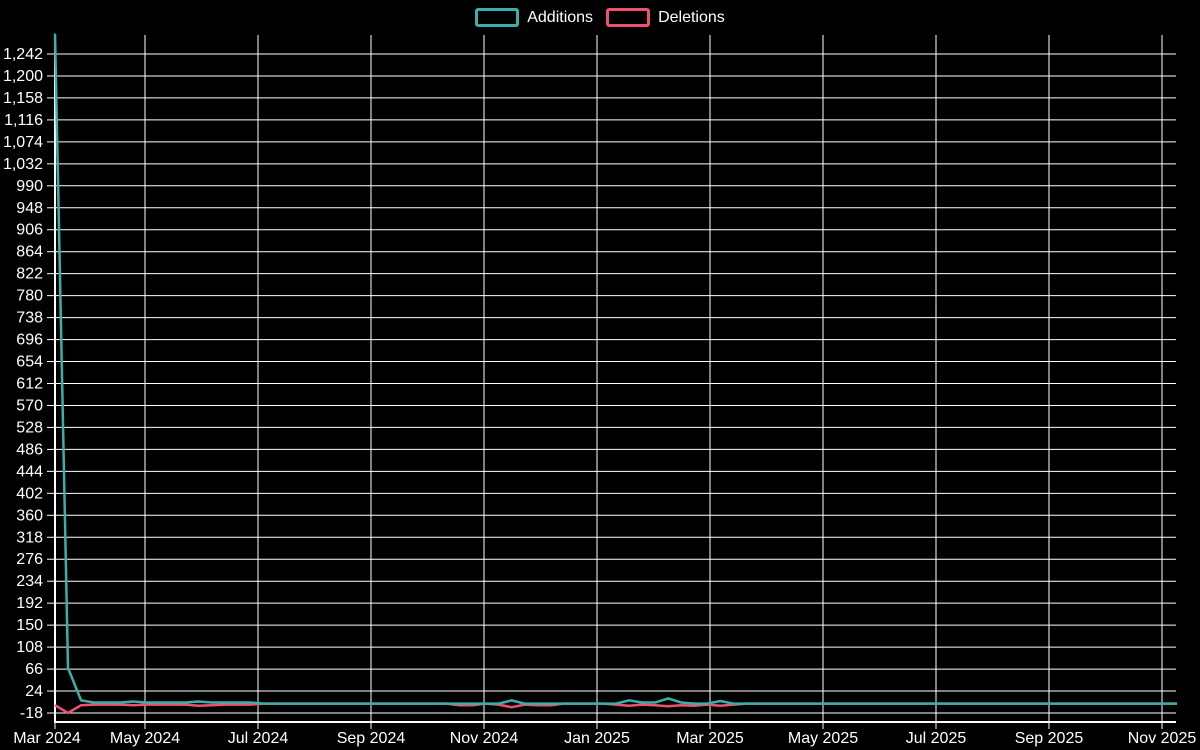 This screenshot has height=750, width=1200. Describe the element at coordinates (497, 17) in the screenshot. I see `legend-swatch-additions` at that location.